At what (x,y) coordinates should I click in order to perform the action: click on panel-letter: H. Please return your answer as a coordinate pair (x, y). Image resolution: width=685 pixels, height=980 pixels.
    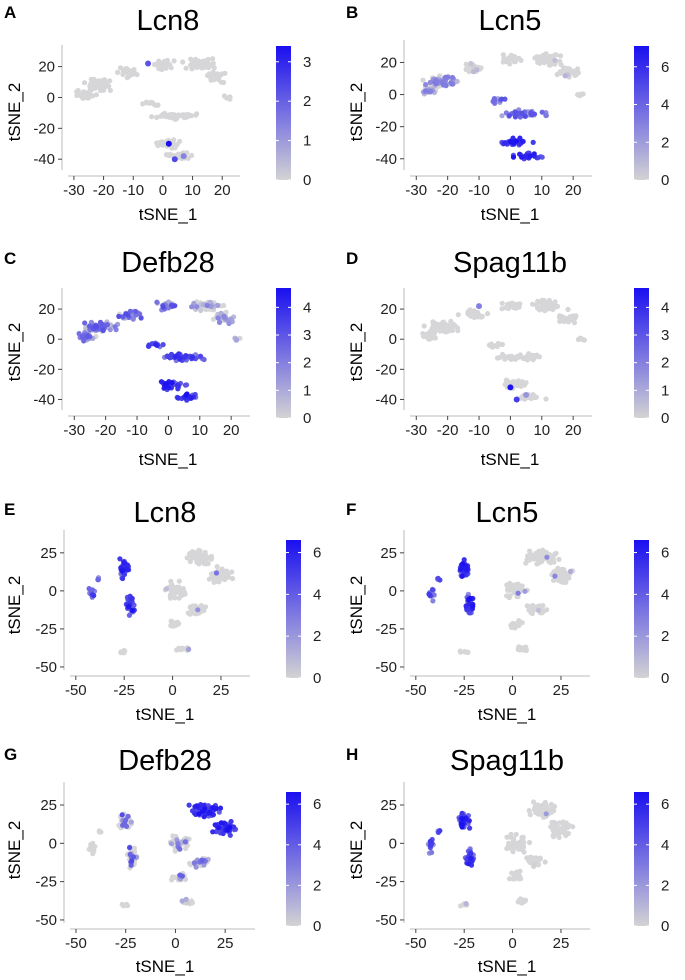
    Looking at the image, I should click on (352, 754).